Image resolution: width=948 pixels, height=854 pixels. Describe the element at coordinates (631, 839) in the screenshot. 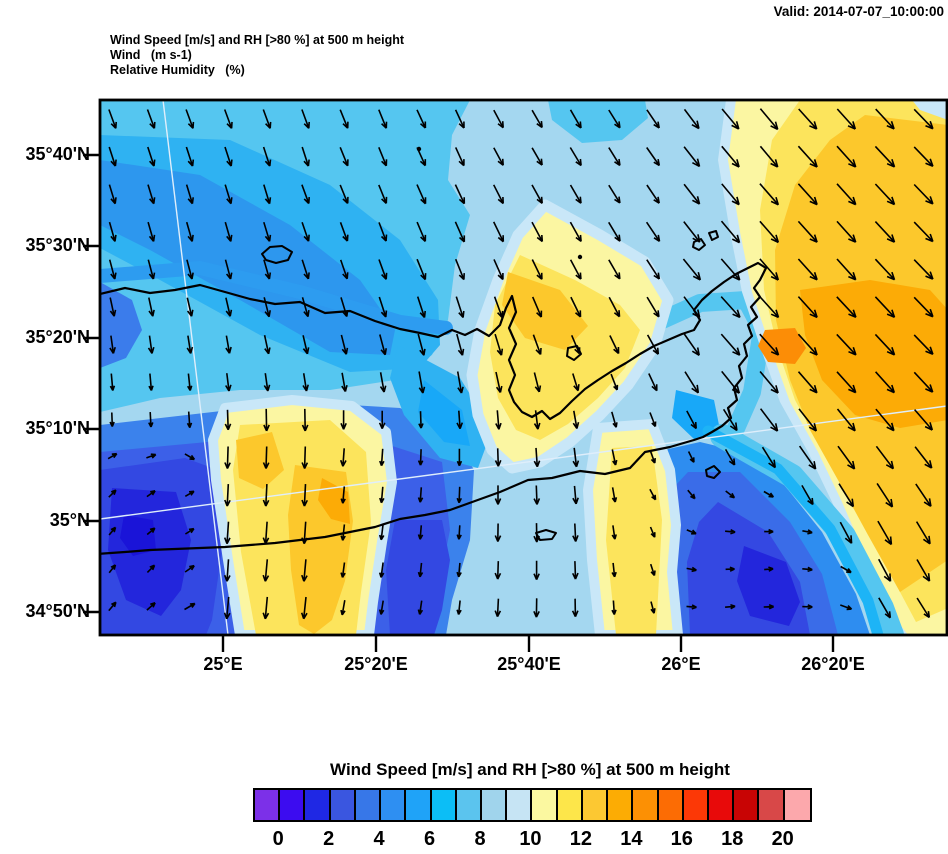

I see `colorbar-tick-label: 14` at that location.